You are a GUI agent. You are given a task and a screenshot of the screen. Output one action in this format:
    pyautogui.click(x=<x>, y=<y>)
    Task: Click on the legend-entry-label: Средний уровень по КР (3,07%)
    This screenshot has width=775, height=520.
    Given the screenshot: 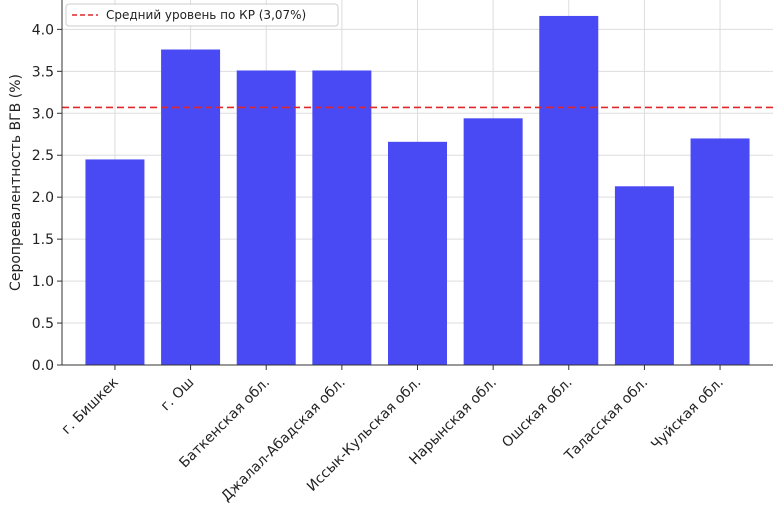 What is the action you would take?
    pyautogui.click(x=206, y=15)
    